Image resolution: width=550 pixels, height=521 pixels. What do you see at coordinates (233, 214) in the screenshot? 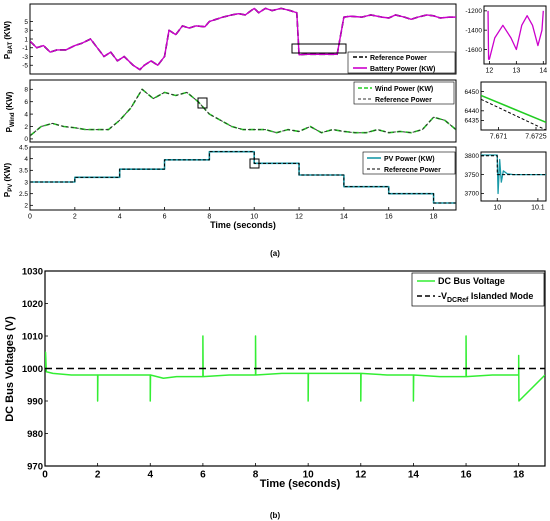
I see `pv-x-ticks: 0 2 4 6 8 10 12 14 16 18` at bounding box center [233, 214].